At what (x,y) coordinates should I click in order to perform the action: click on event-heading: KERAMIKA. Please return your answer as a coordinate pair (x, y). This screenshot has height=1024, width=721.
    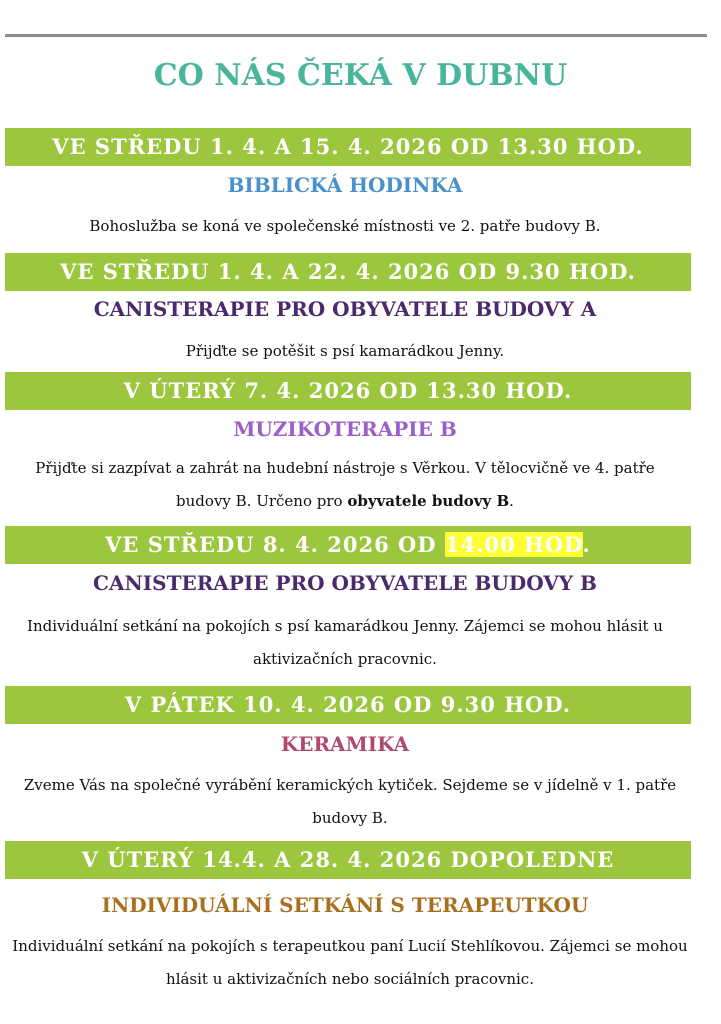
    Looking at the image, I should click on (345, 744).